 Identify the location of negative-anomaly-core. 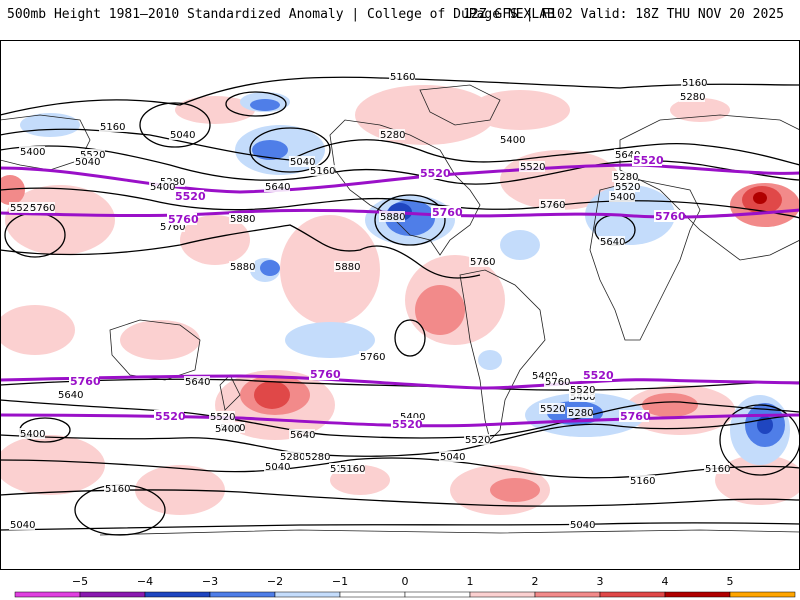
(765, 425).